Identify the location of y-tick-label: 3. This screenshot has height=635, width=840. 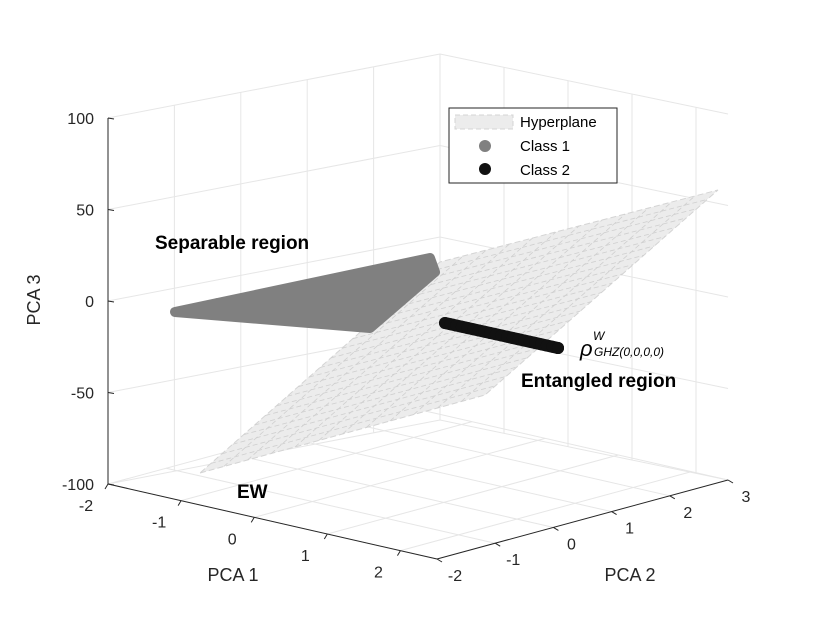
(746, 497).